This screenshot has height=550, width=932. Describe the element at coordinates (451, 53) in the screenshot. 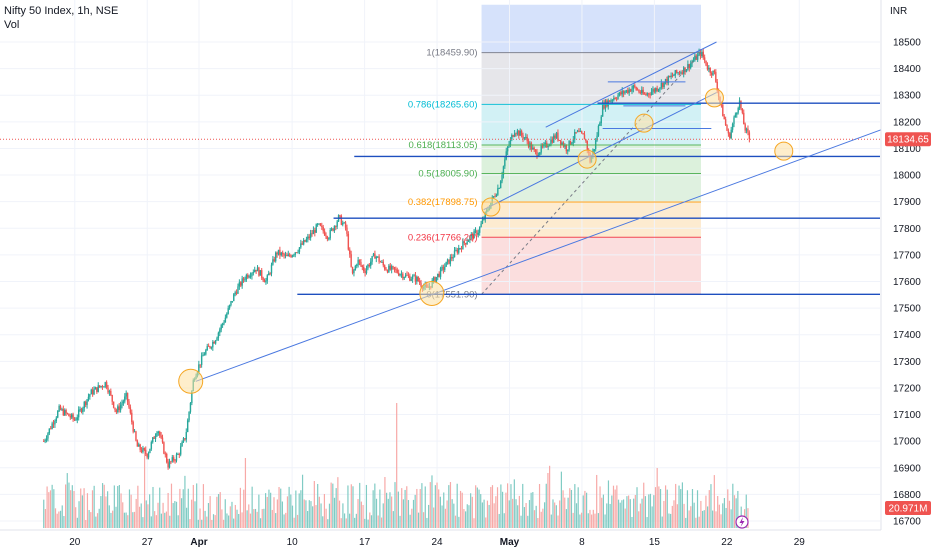

I see `fib-label-0: 1(18459.90)` at that location.